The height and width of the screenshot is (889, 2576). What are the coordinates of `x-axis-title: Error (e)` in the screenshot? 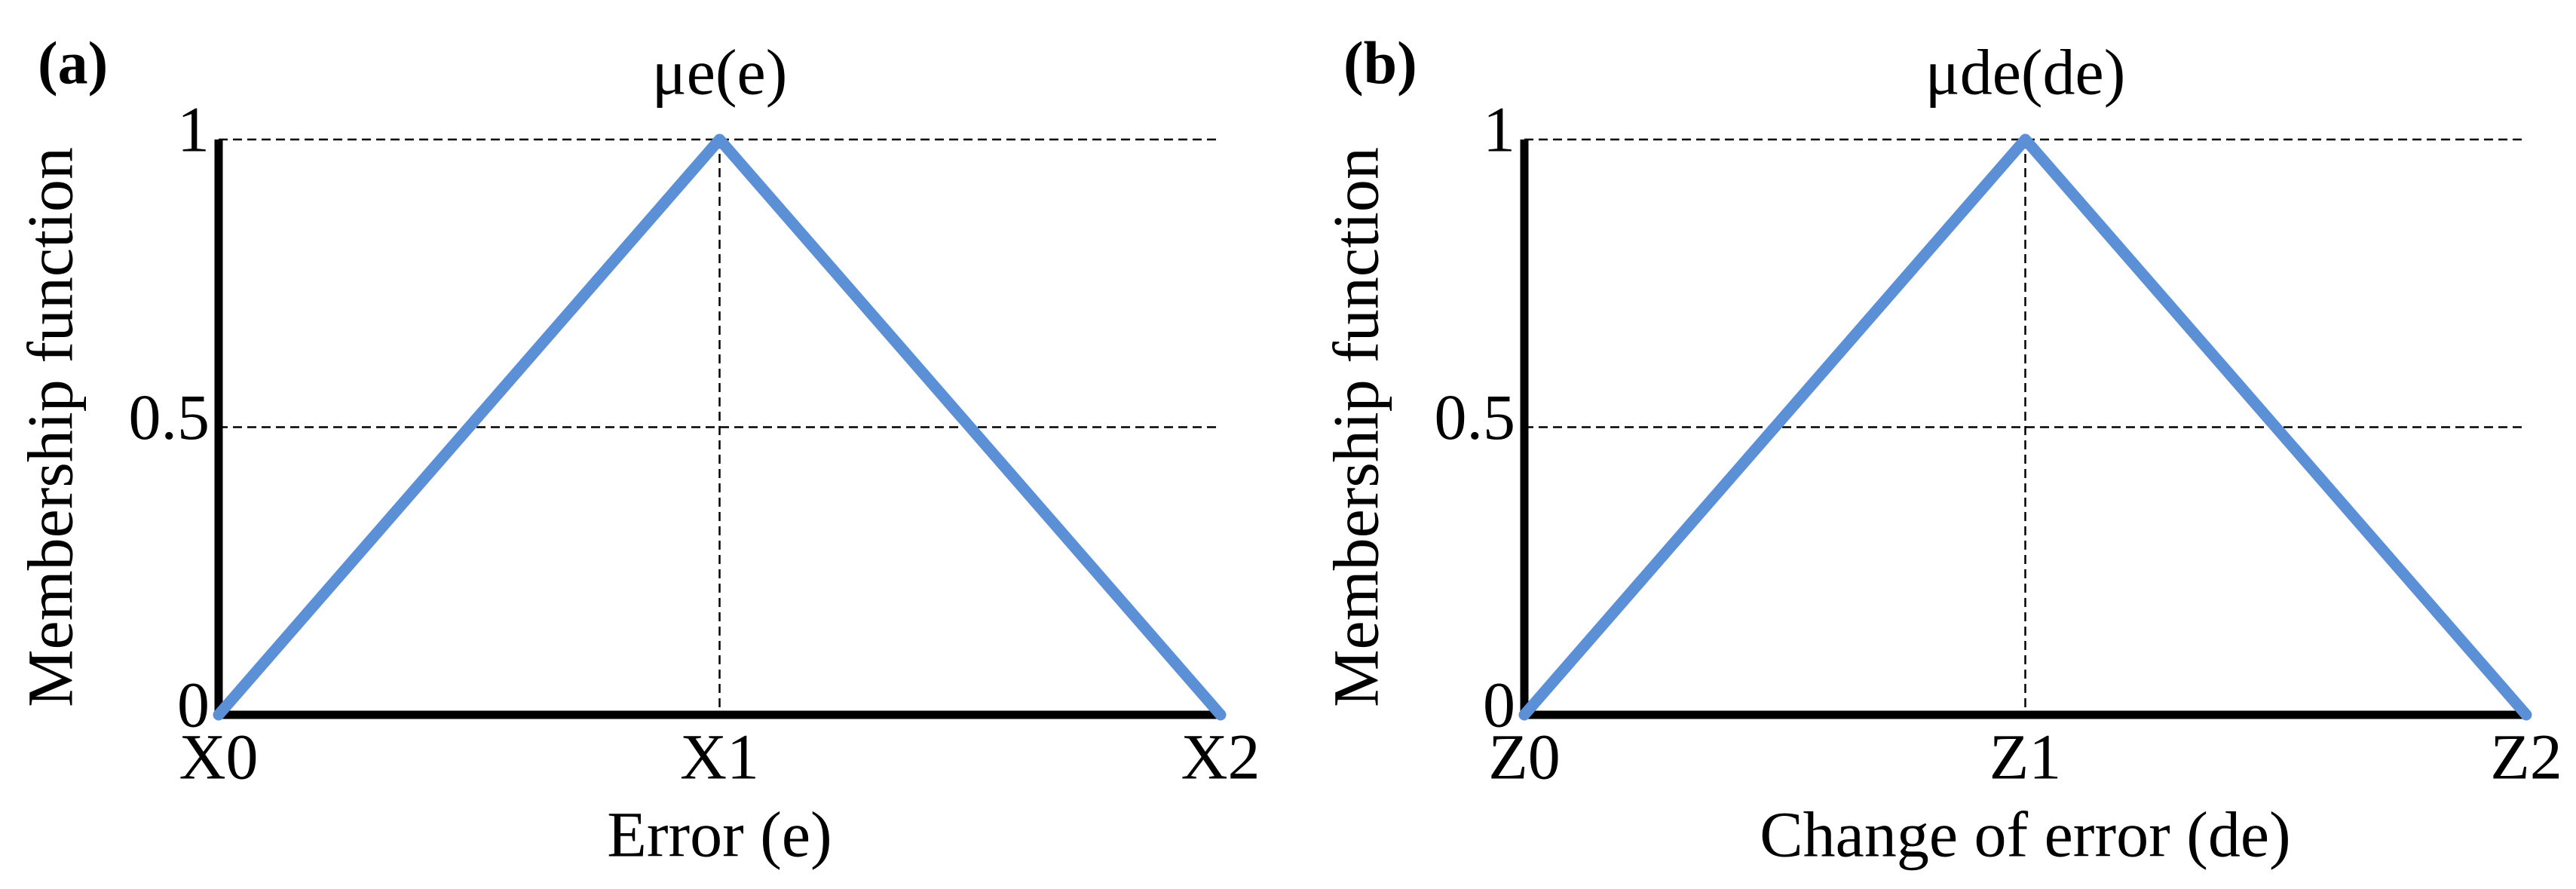 It's located at (719, 835).